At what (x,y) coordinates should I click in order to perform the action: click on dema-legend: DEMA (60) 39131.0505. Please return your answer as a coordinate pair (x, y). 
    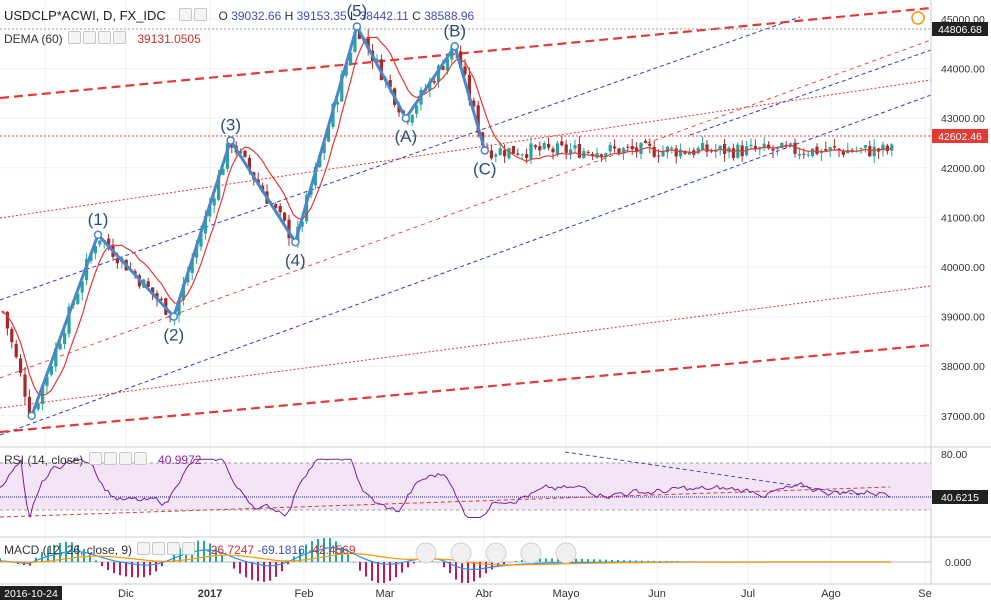
    Looking at the image, I should click on (102, 38).